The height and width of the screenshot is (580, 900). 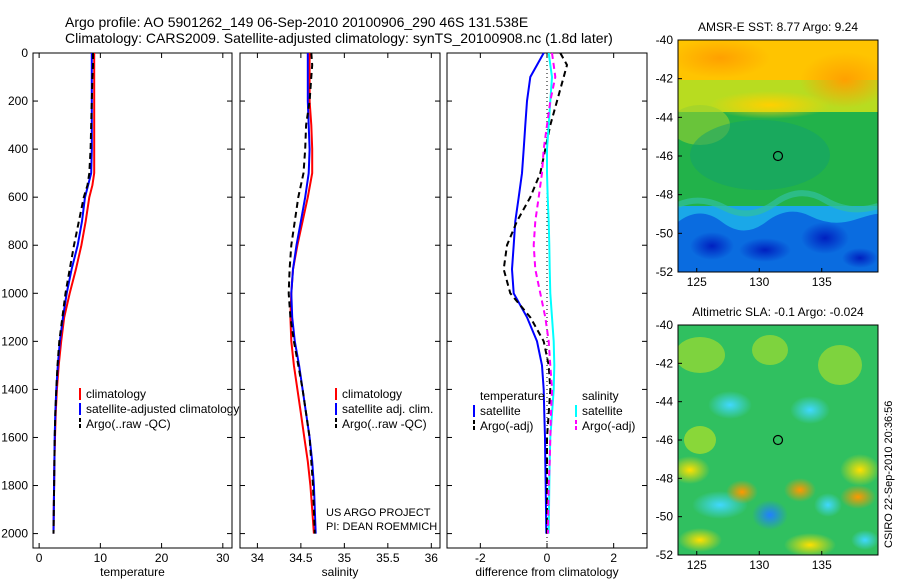 I want to click on series-line-argo-adj--temperature, so click(x=535, y=293).